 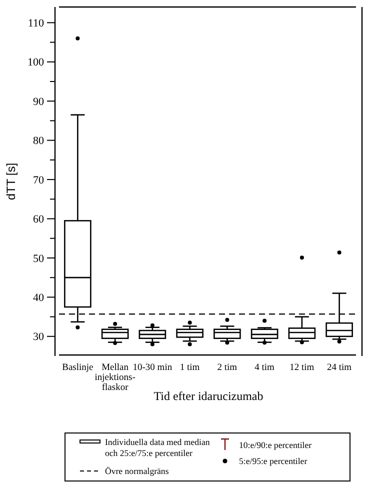 I want to click on x-tick-label: 2 tim, so click(x=227, y=368).